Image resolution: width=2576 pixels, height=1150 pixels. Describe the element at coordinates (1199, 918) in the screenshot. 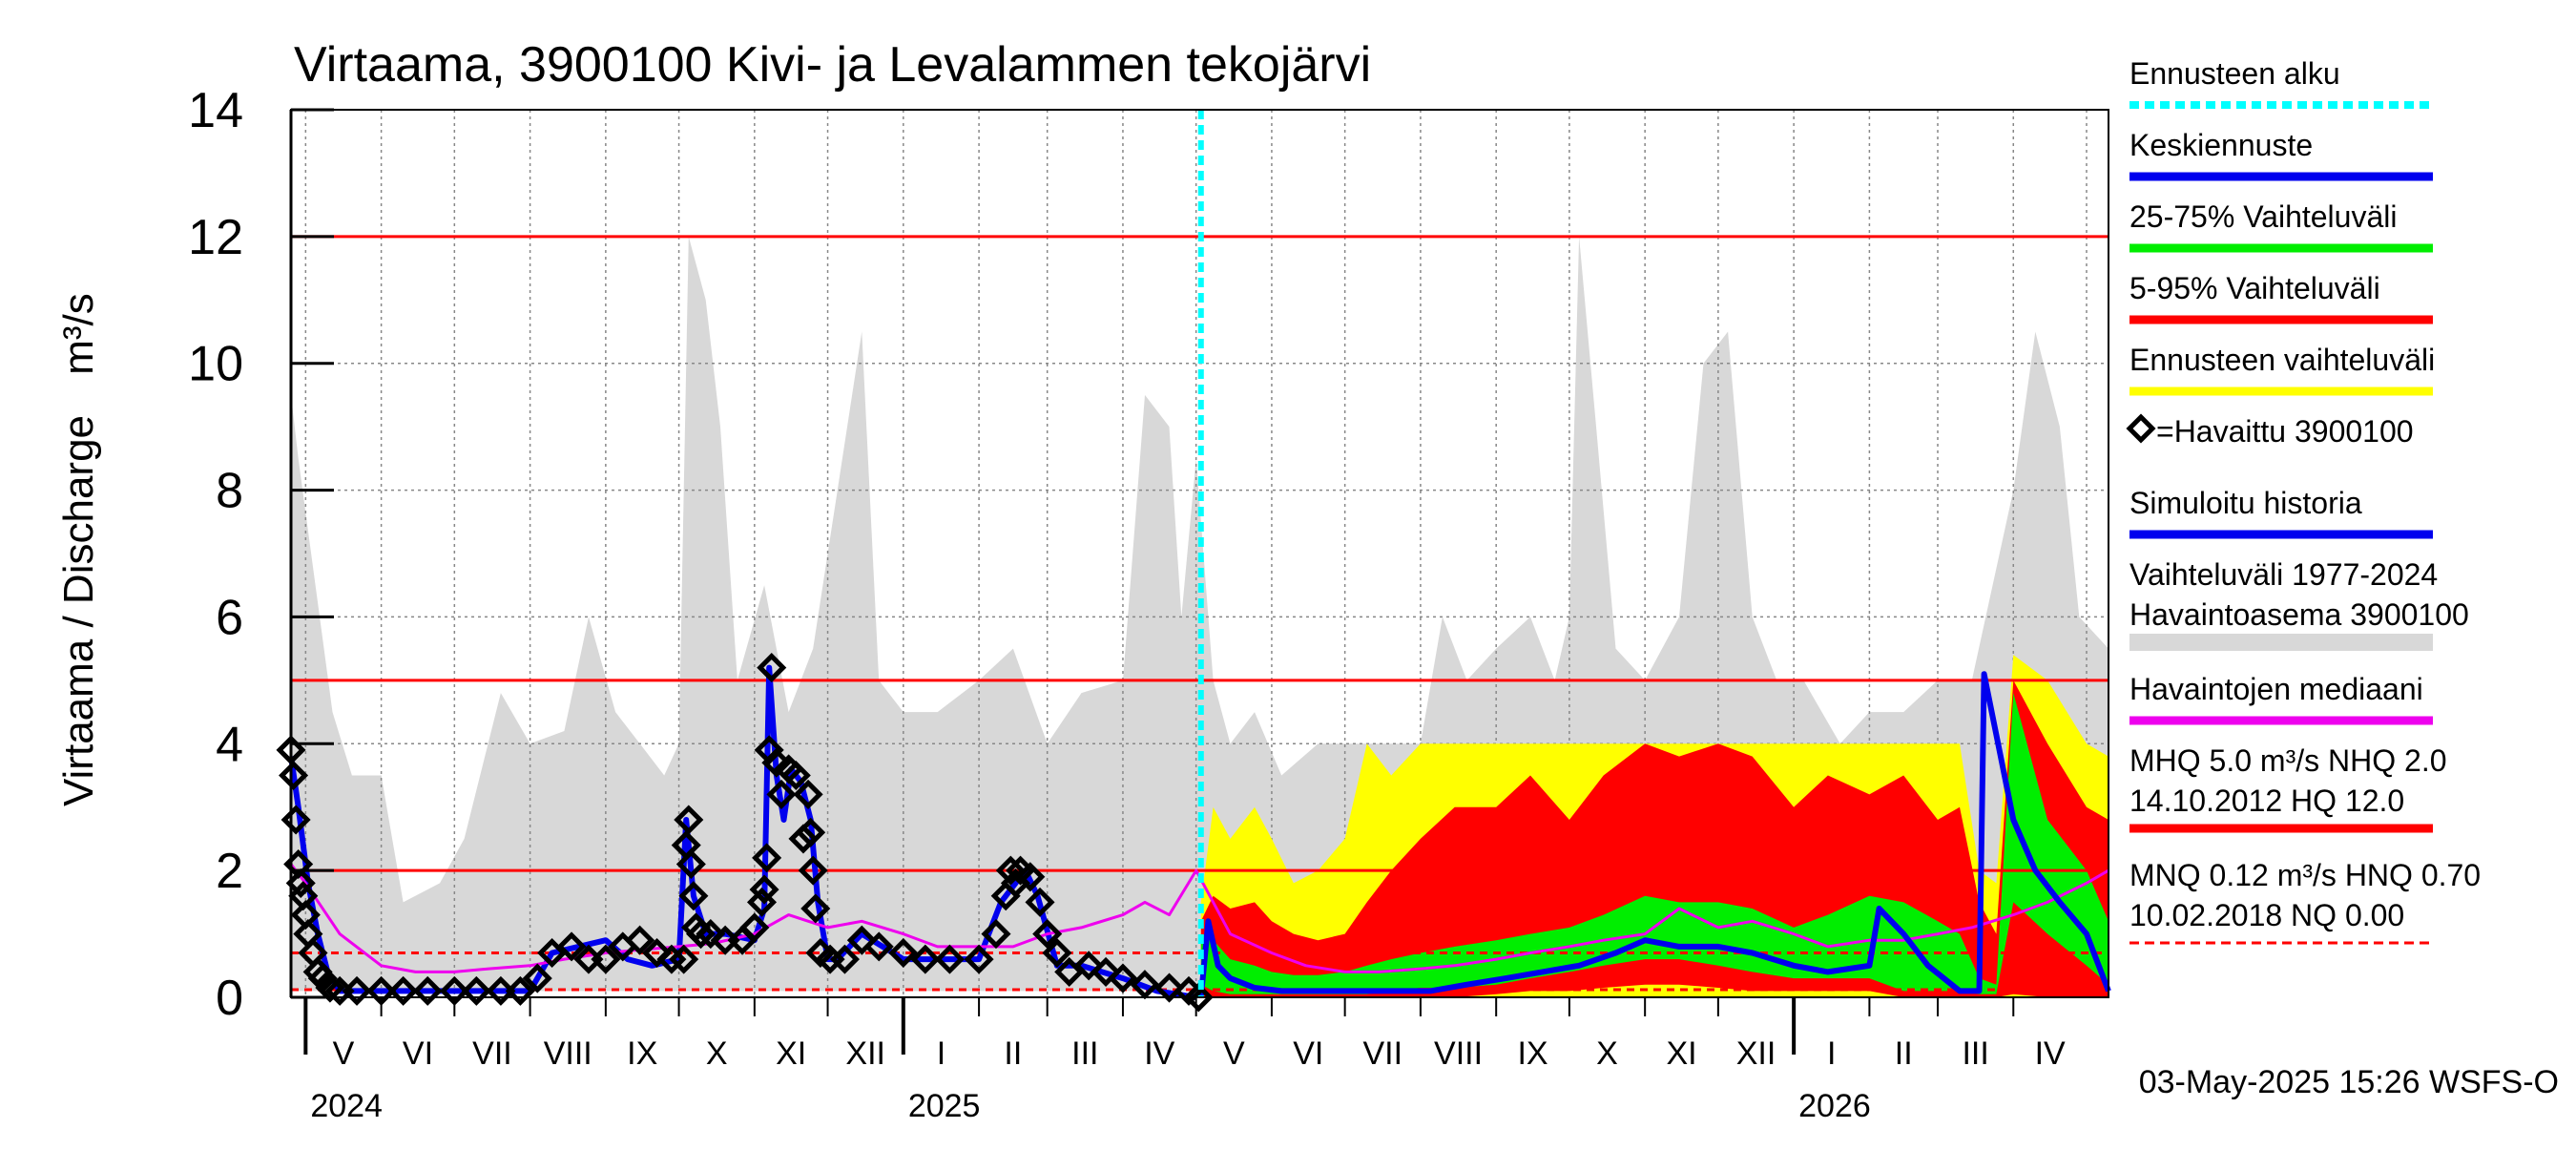

I see `median-line` at that location.